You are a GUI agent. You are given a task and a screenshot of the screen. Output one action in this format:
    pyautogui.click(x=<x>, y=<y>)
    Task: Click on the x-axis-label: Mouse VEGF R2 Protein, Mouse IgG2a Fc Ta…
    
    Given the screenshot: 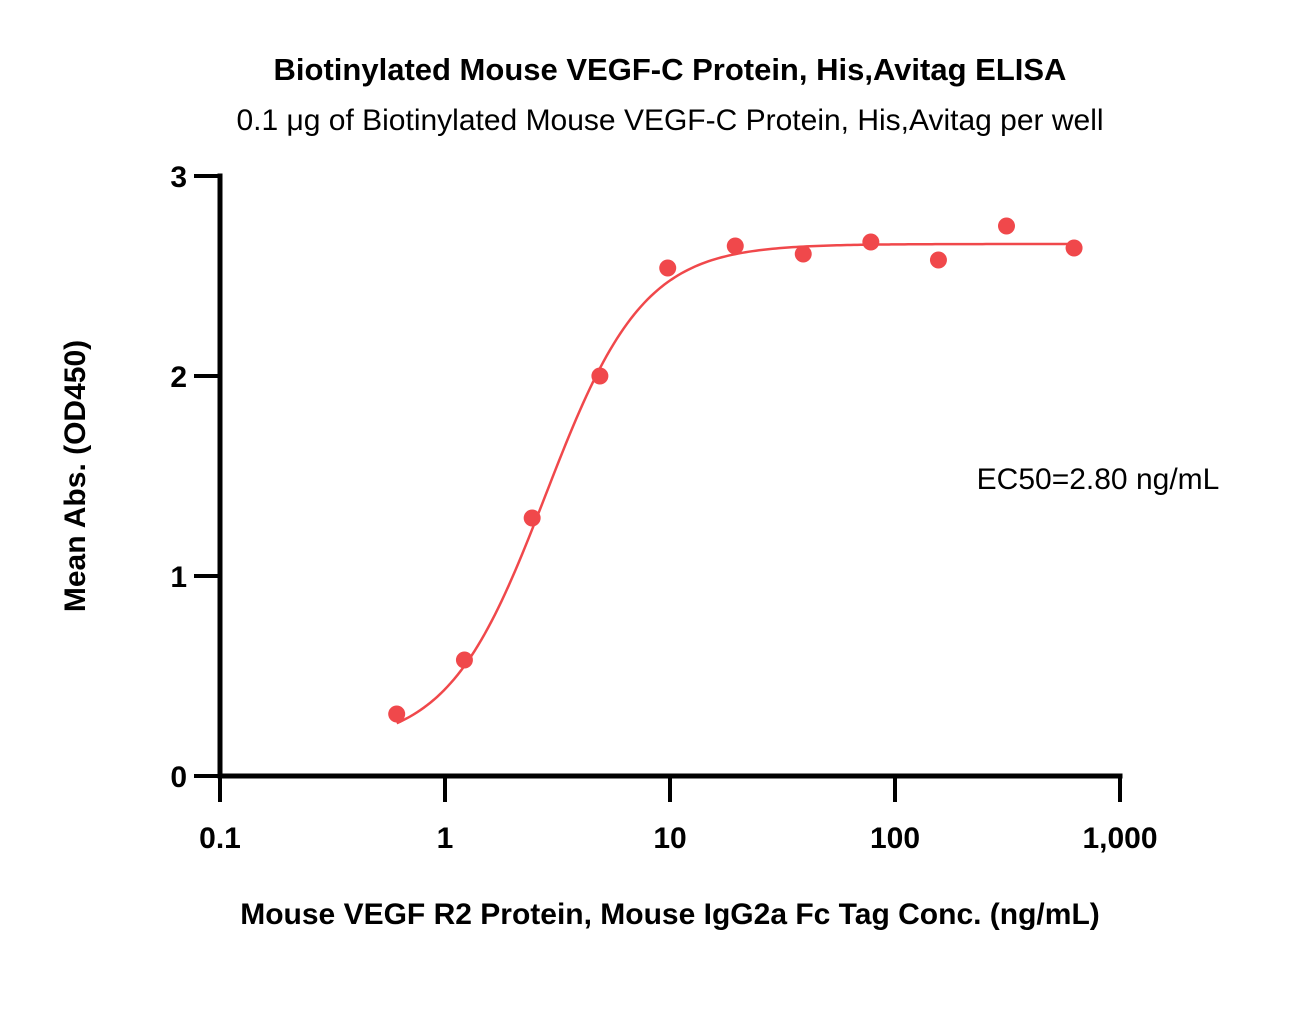 What is the action you would take?
    pyautogui.click(x=670, y=914)
    